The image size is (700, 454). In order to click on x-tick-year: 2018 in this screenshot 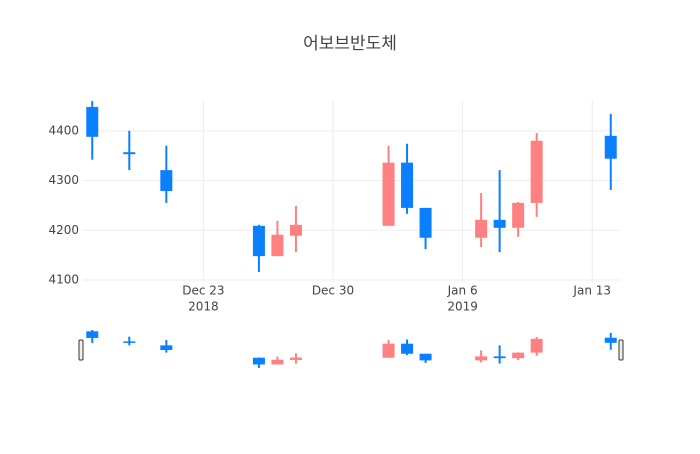, I will do `click(203, 307)`.